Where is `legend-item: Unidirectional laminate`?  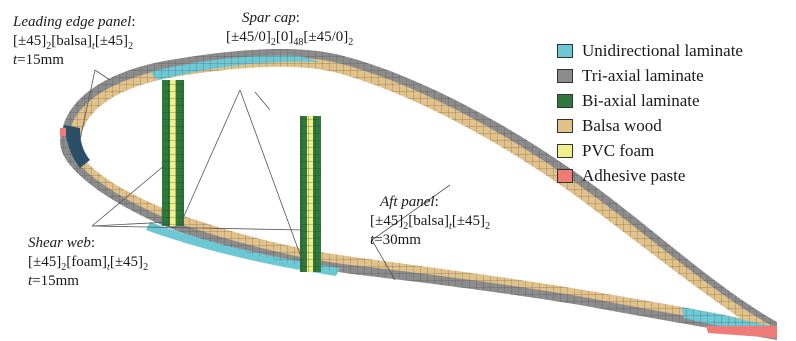
legend-item: Unidirectional laminate is located at coordinates (650, 50).